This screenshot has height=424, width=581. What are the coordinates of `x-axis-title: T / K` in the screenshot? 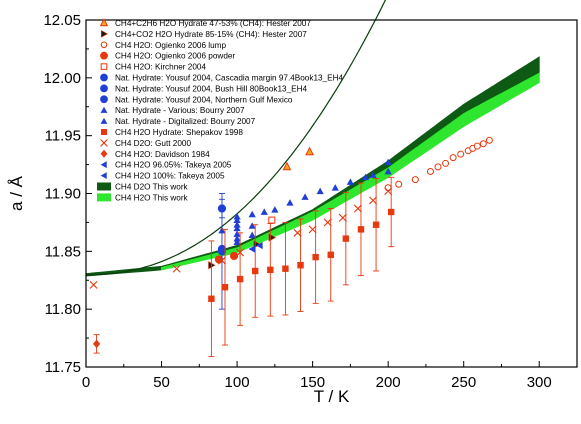 It's located at (332, 396).